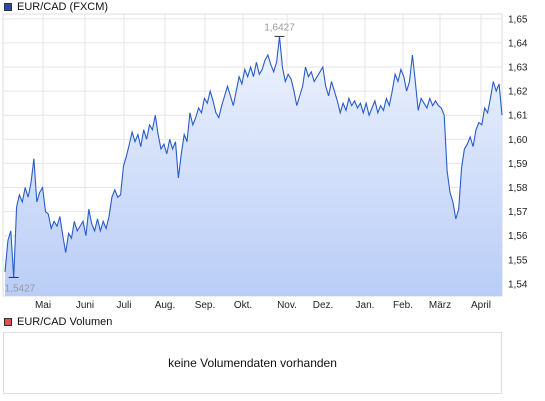 The width and height of the screenshot is (545, 401). What do you see at coordinates (63, 7) in the screenshot?
I see `price-legend-label: EUR/CAD (FXCM)` at bounding box center [63, 7].